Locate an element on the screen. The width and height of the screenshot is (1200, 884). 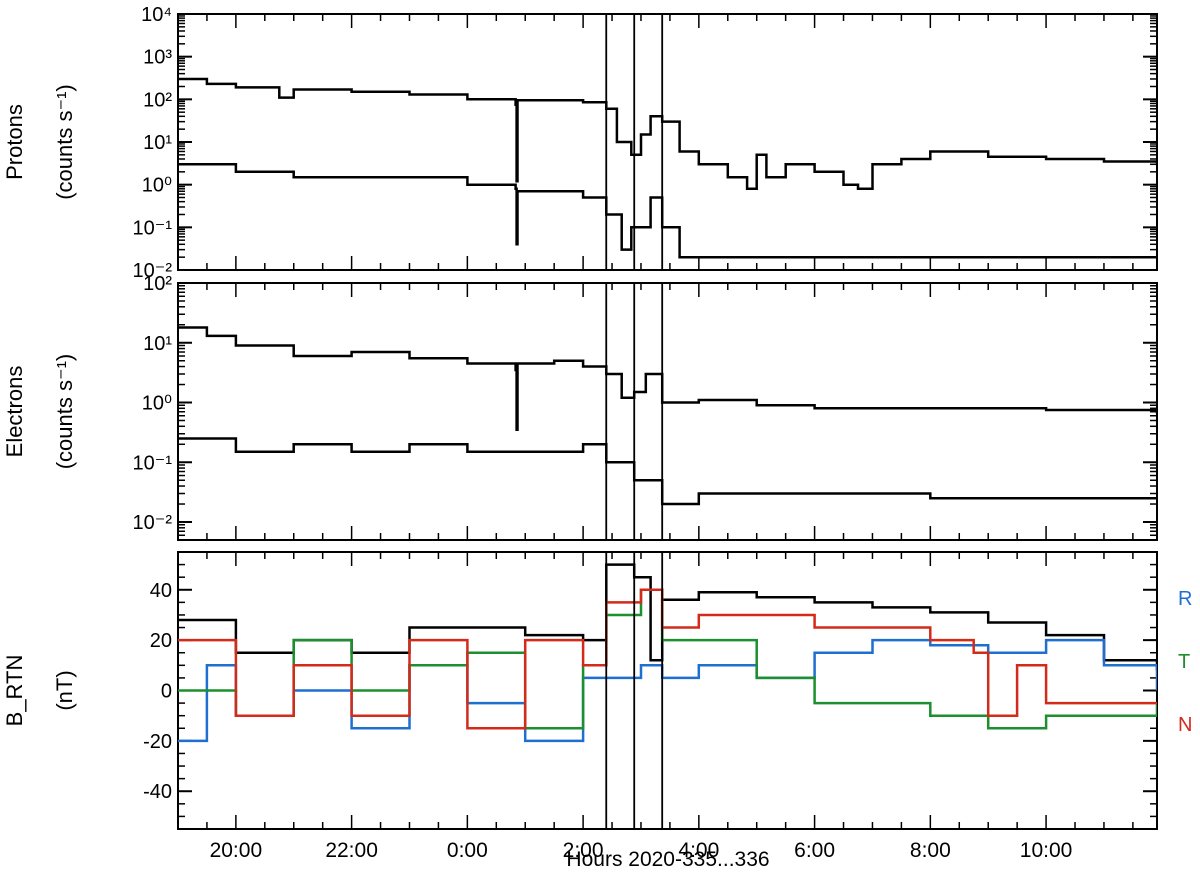
x-tick-label: 4:00 is located at coordinates (698, 850).